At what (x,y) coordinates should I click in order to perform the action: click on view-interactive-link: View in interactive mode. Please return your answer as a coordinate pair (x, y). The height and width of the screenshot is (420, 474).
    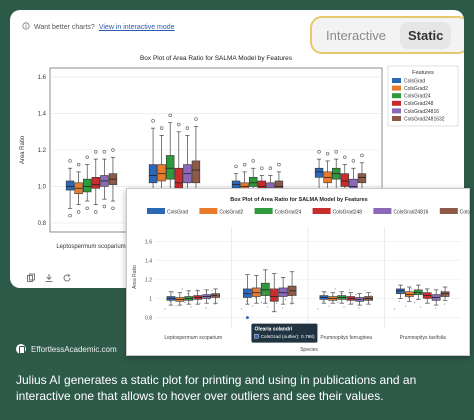
    Looking at the image, I should click on (136, 27).